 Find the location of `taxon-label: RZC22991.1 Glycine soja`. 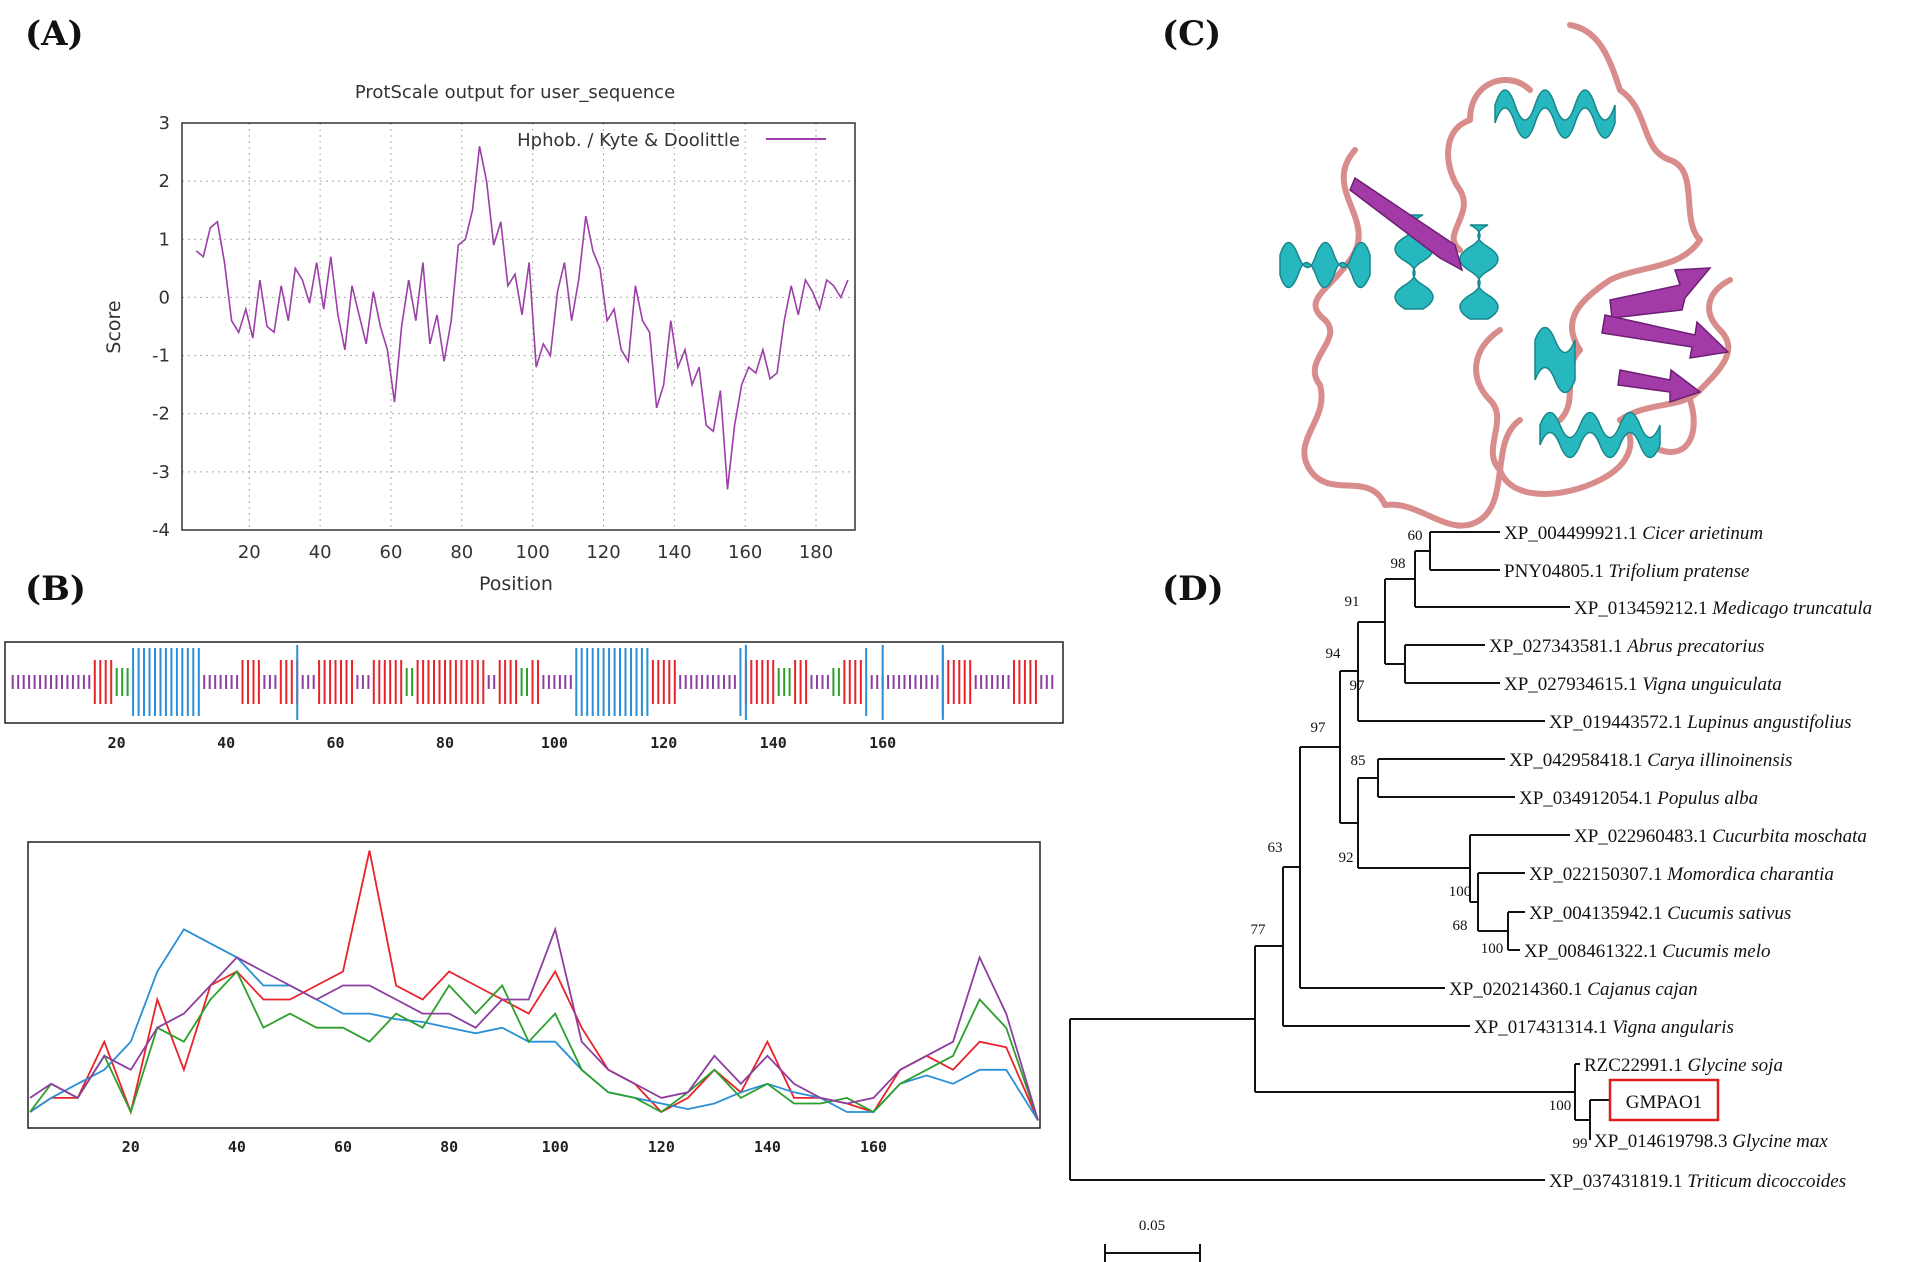

taxon-label: RZC22991.1 Glycine soja is located at coordinates (1683, 1065).